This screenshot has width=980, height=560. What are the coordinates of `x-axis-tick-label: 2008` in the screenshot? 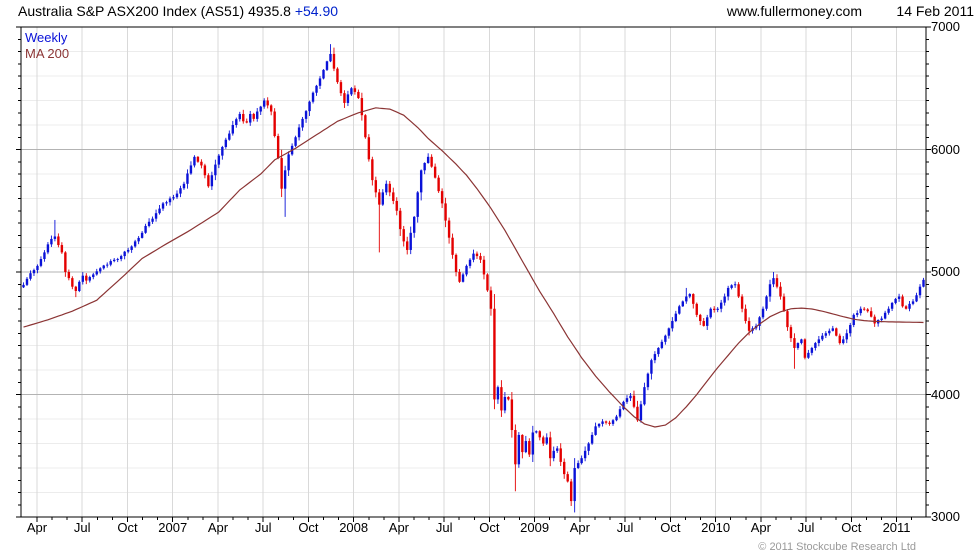 It's located at (354, 527).